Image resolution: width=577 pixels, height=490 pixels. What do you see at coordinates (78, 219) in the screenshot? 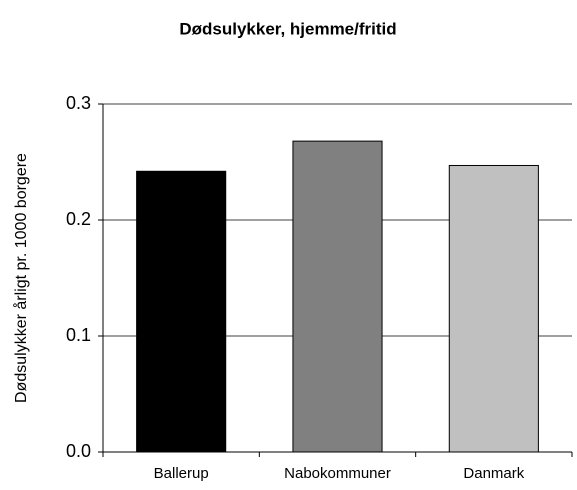
I see `y-tick-label: 0.2` at bounding box center [78, 219].